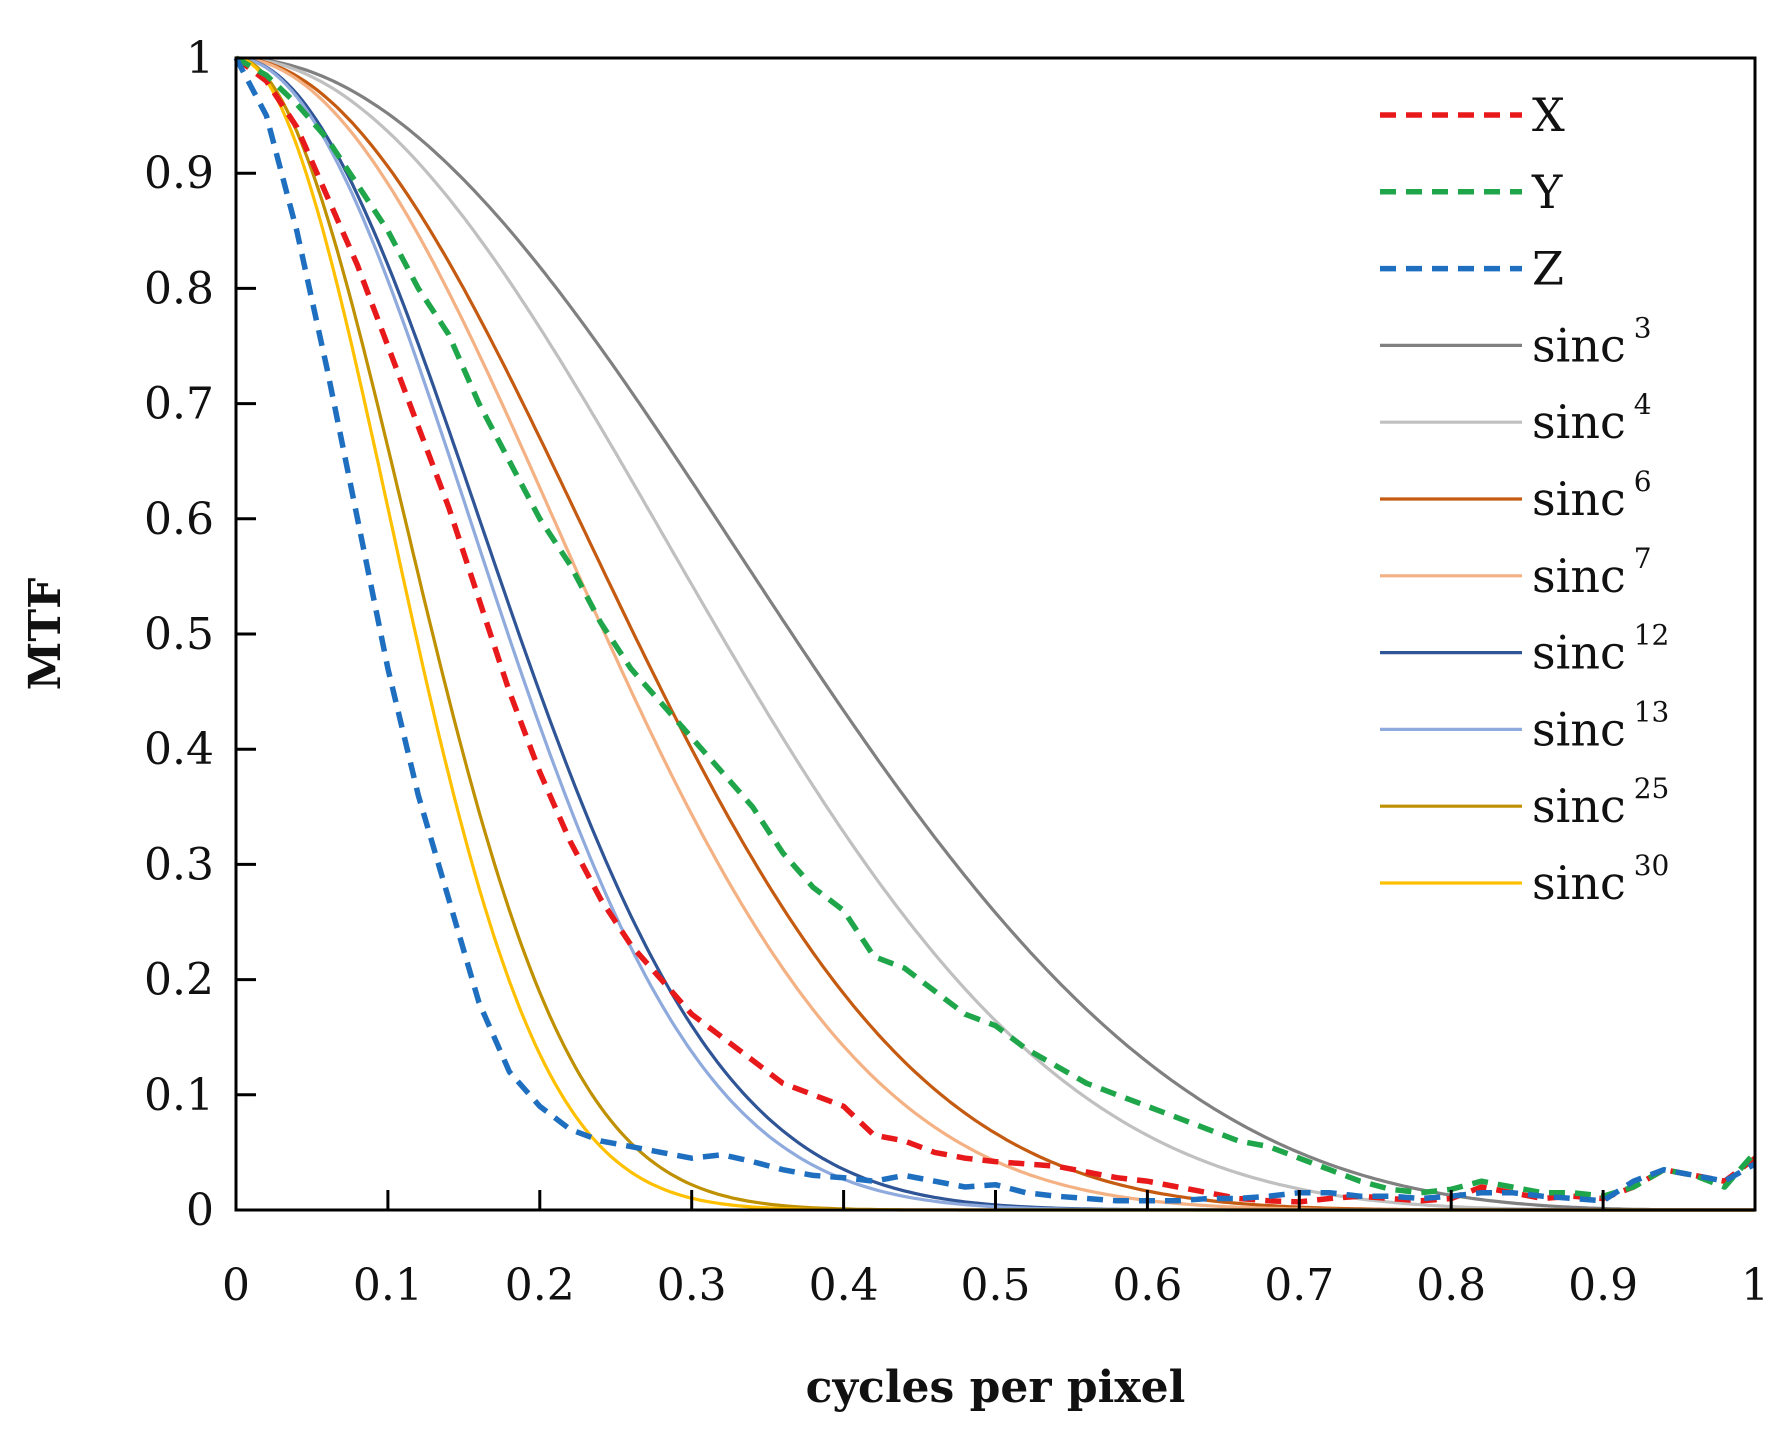 Image resolution: width=1776 pixels, height=1432 pixels. I want to click on x-tick-label: 0.6, so click(1147, 1285).